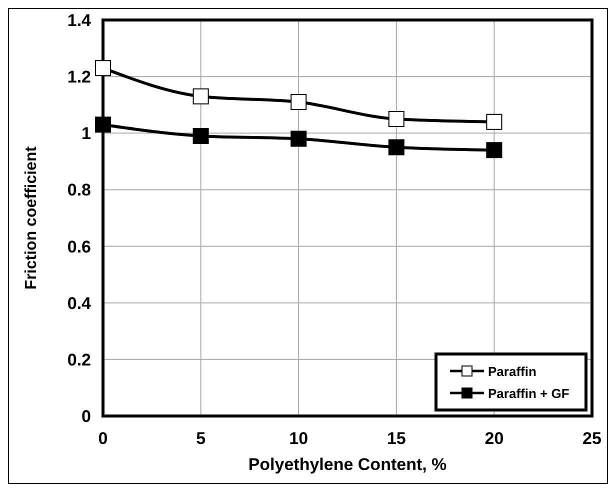  Describe the element at coordinates (494, 438) in the screenshot. I see `x-tick-label: 20` at that location.